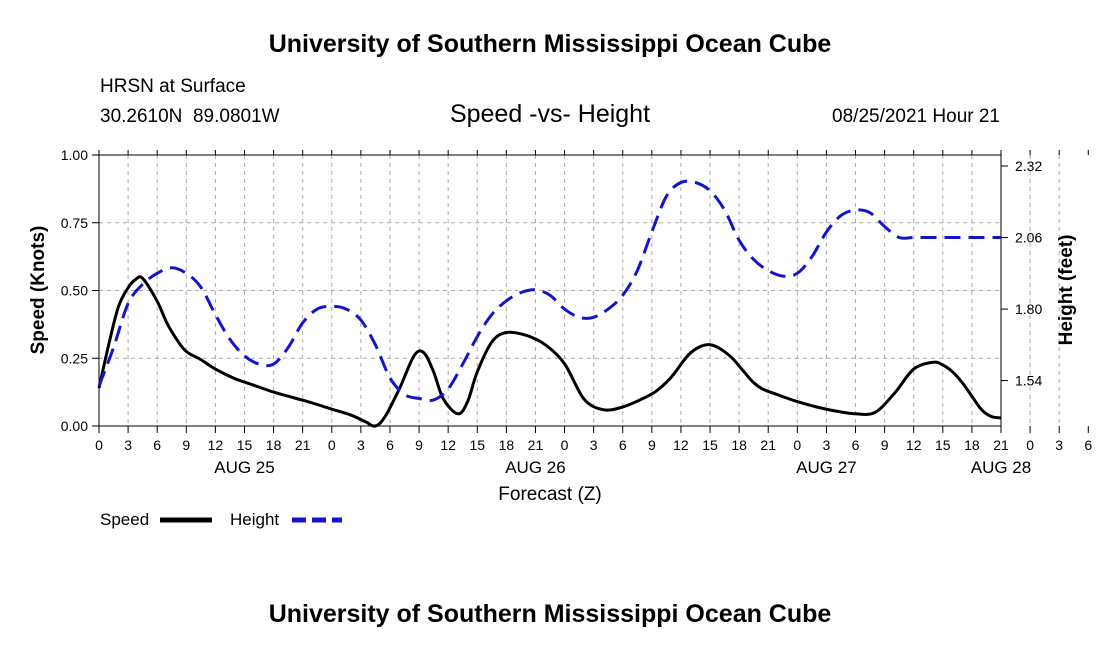 The image size is (1100, 650). What do you see at coordinates (549, 494) in the screenshot?
I see `x-axis-label: Forecast (Z)` at bounding box center [549, 494].